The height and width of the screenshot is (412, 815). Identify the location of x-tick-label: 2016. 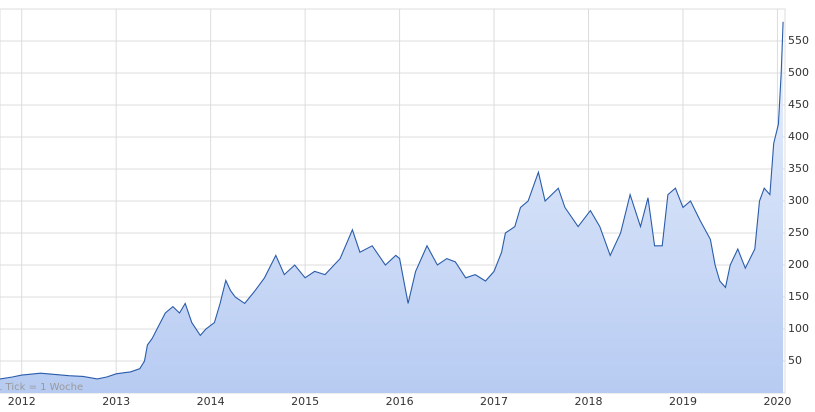
(400, 401).